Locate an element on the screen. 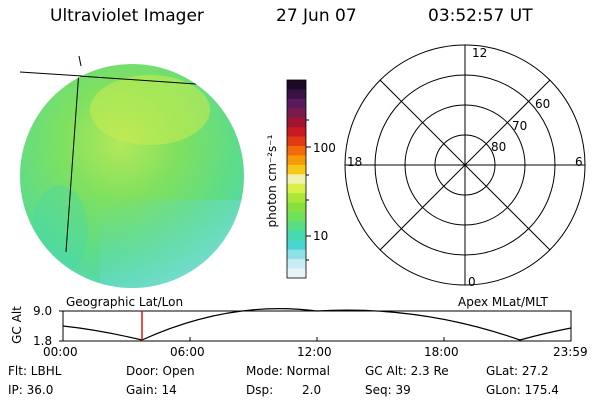  strip-y-label: GC Alt is located at coordinates (17, 325).